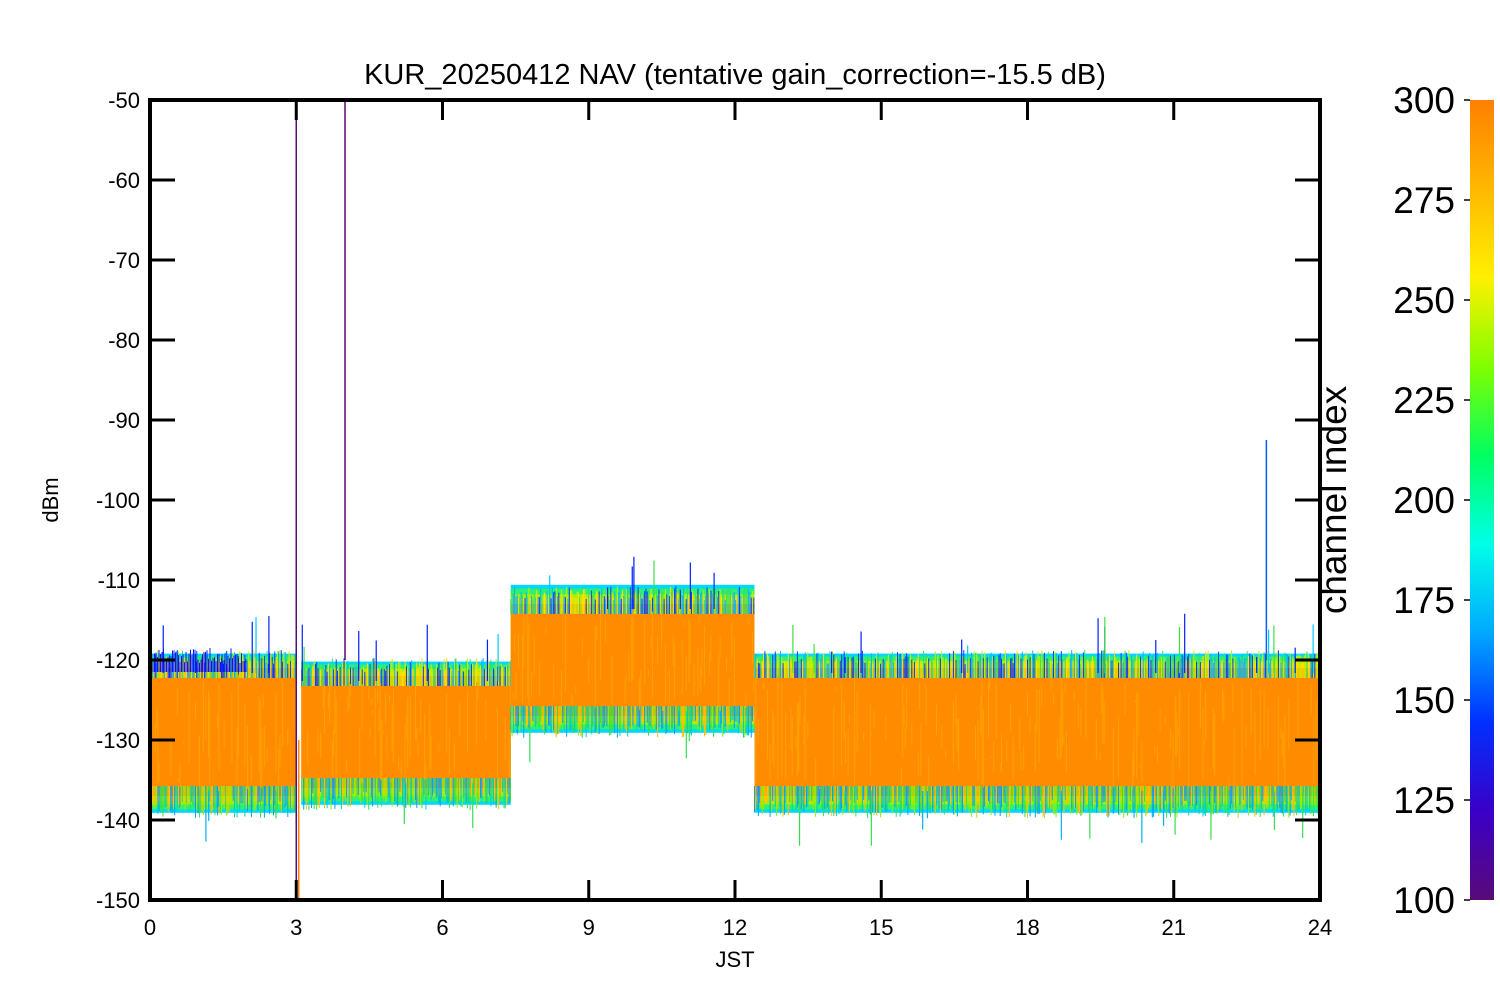 This screenshot has height=1000, width=1500. Describe the element at coordinates (124, 180) in the screenshot. I see `y-tick-label: -60` at that location.